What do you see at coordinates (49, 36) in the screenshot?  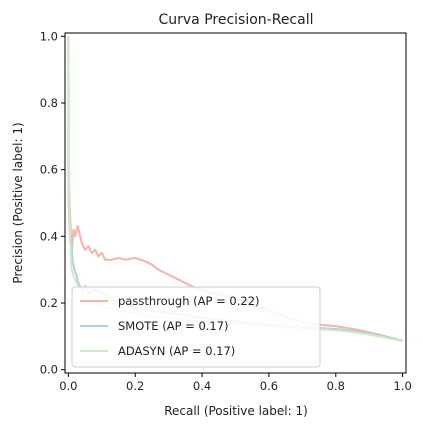 I see `y-tick-label-5: 1.0` at bounding box center [49, 36].